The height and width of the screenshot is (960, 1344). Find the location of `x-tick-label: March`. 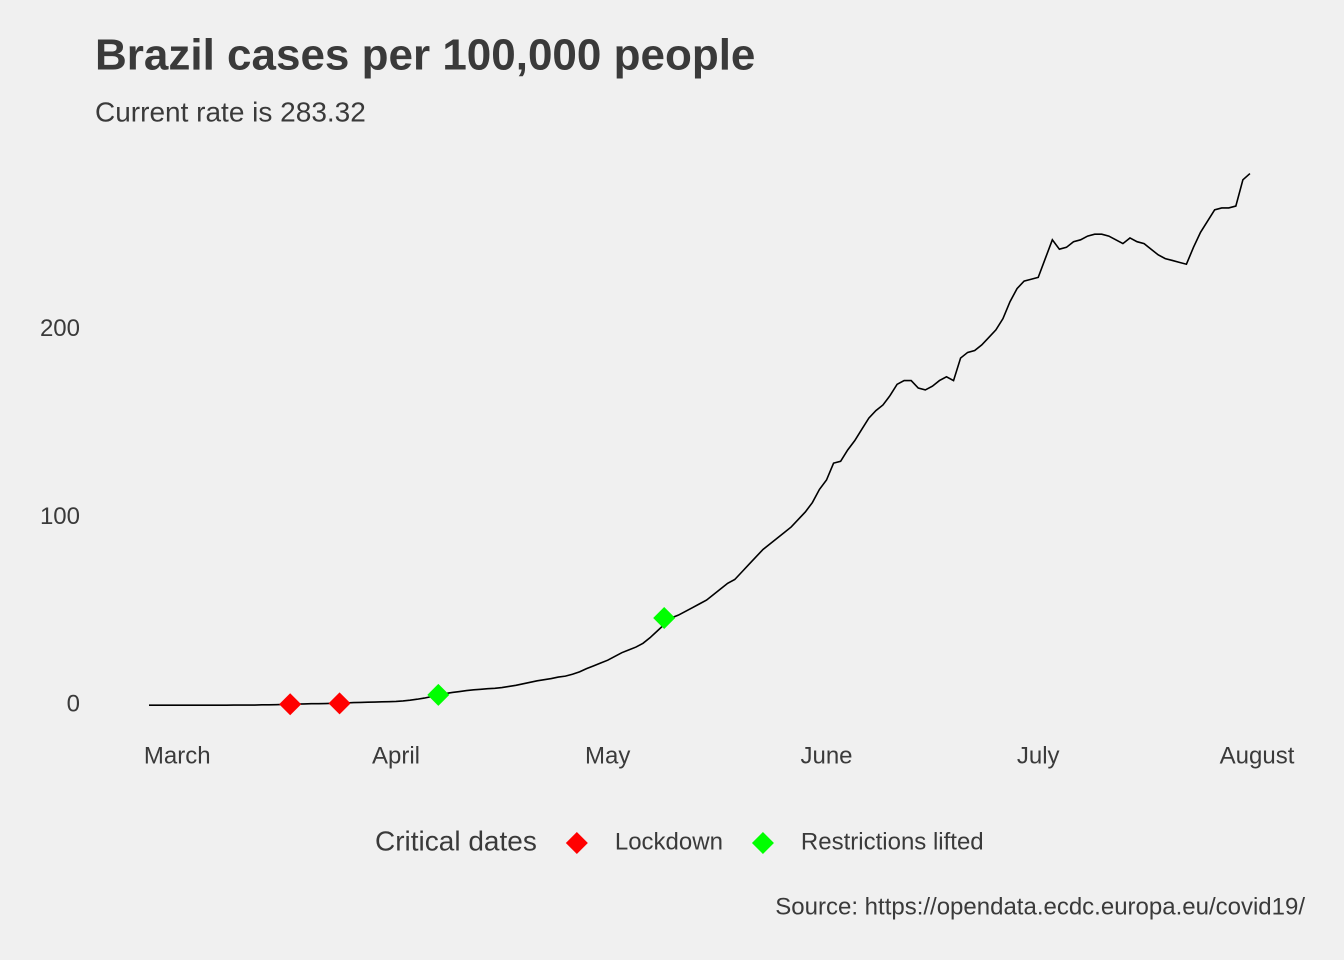

x-tick-label: March is located at coordinates (177, 755).